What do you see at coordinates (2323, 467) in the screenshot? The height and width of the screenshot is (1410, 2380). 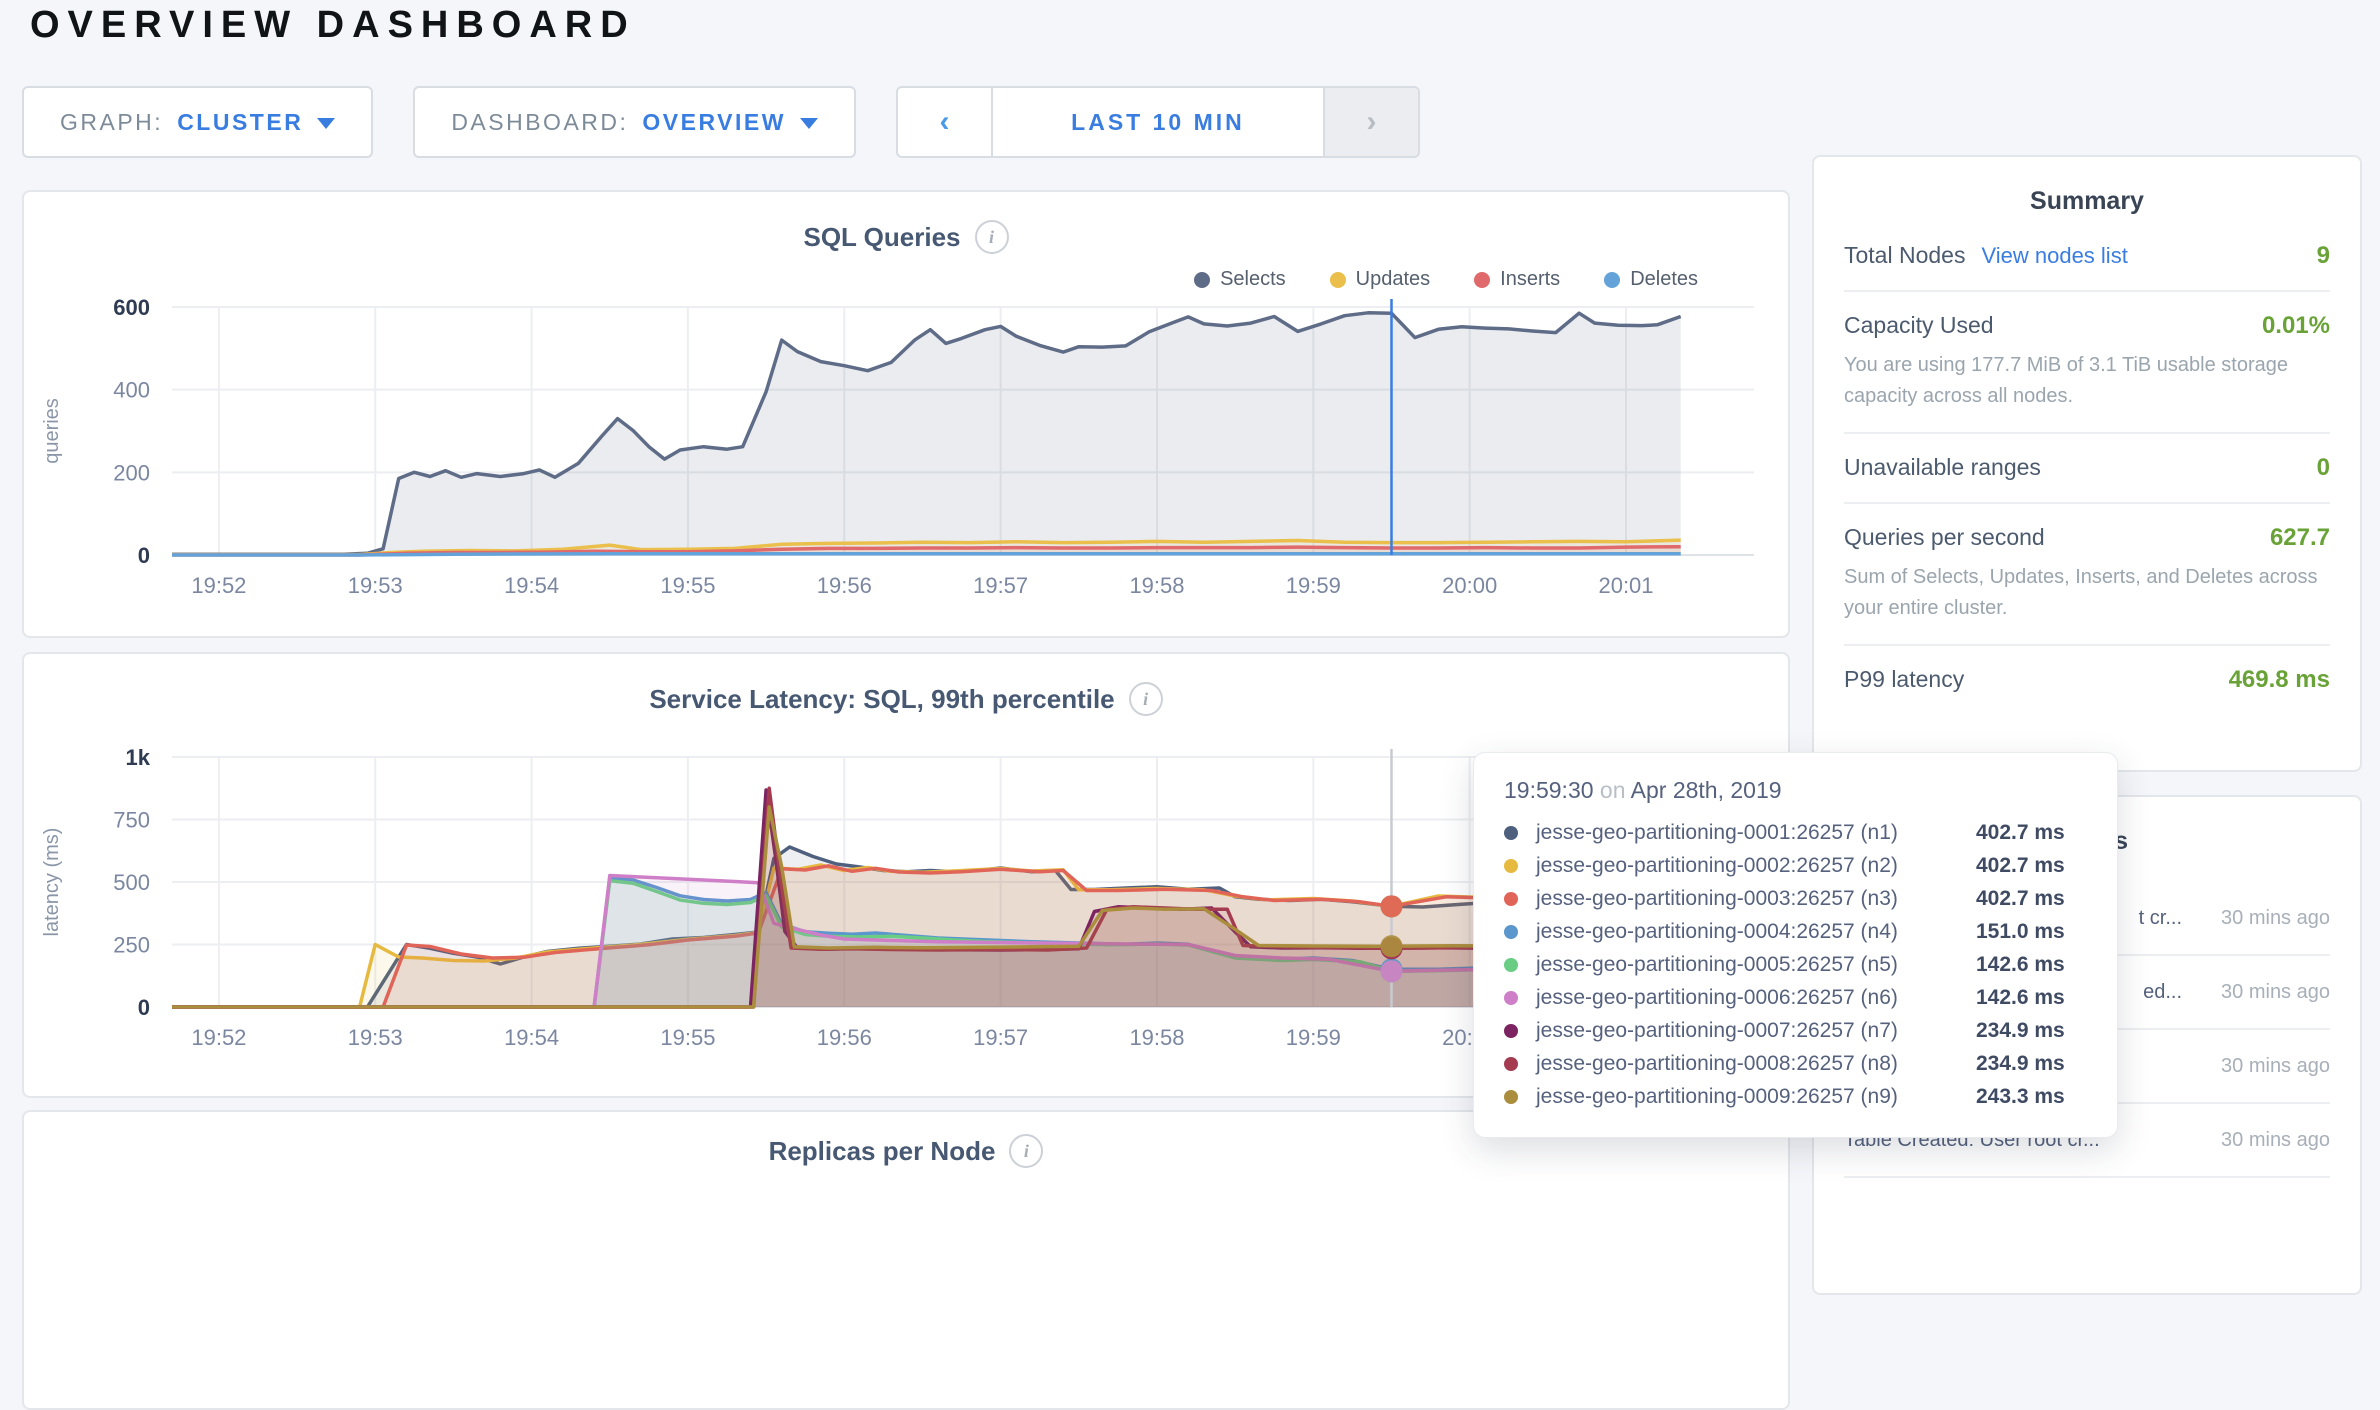 I see `unavailable-ranges-value: 0` at bounding box center [2323, 467].